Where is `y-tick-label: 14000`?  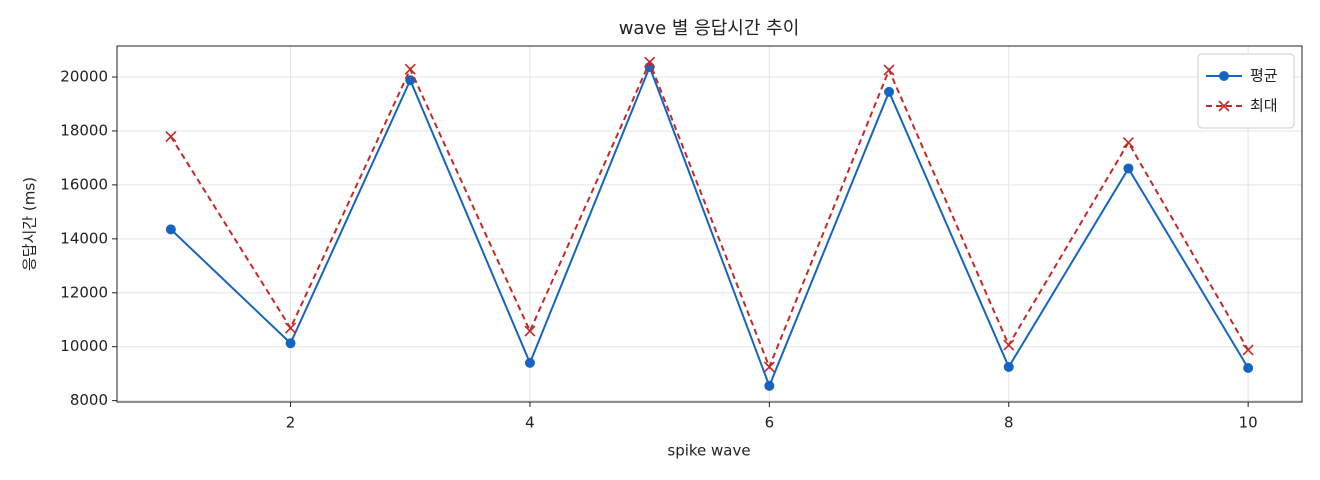
y-tick-label: 14000 is located at coordinates (84, 238).